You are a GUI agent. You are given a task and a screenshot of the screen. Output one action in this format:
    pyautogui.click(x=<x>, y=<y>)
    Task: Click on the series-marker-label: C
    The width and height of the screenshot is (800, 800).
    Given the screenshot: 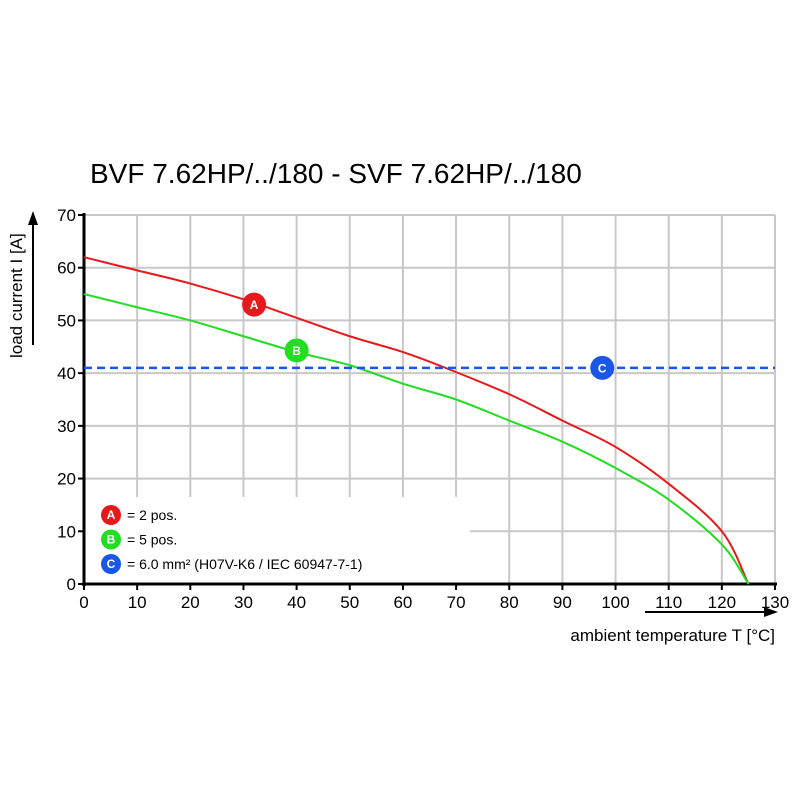 What is the action you would take?
    pyautogui.click(x=602, y=368)
    